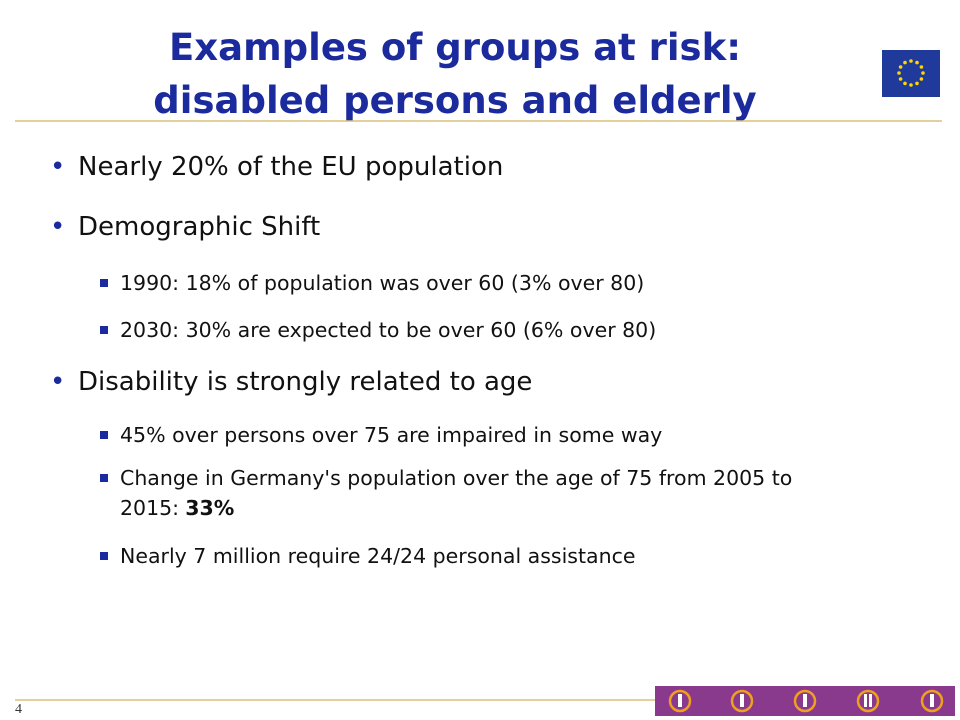 The width and height of the screenshot is (960, 720). I want to click on flag-stars, so click(911, 73).